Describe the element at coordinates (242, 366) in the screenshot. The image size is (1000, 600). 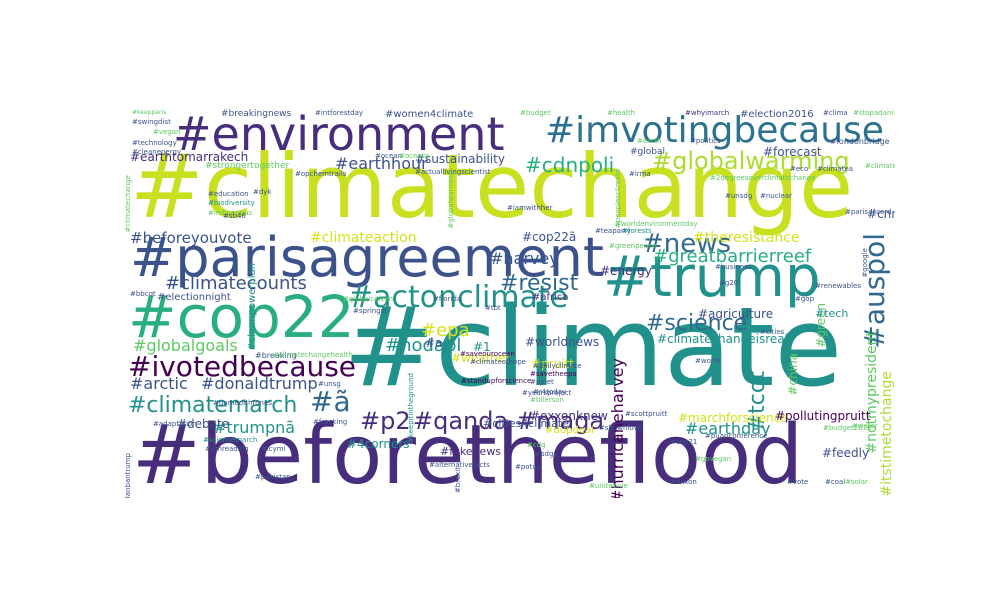
I see `word-cloud-term: #ivotedbecause` at that location.